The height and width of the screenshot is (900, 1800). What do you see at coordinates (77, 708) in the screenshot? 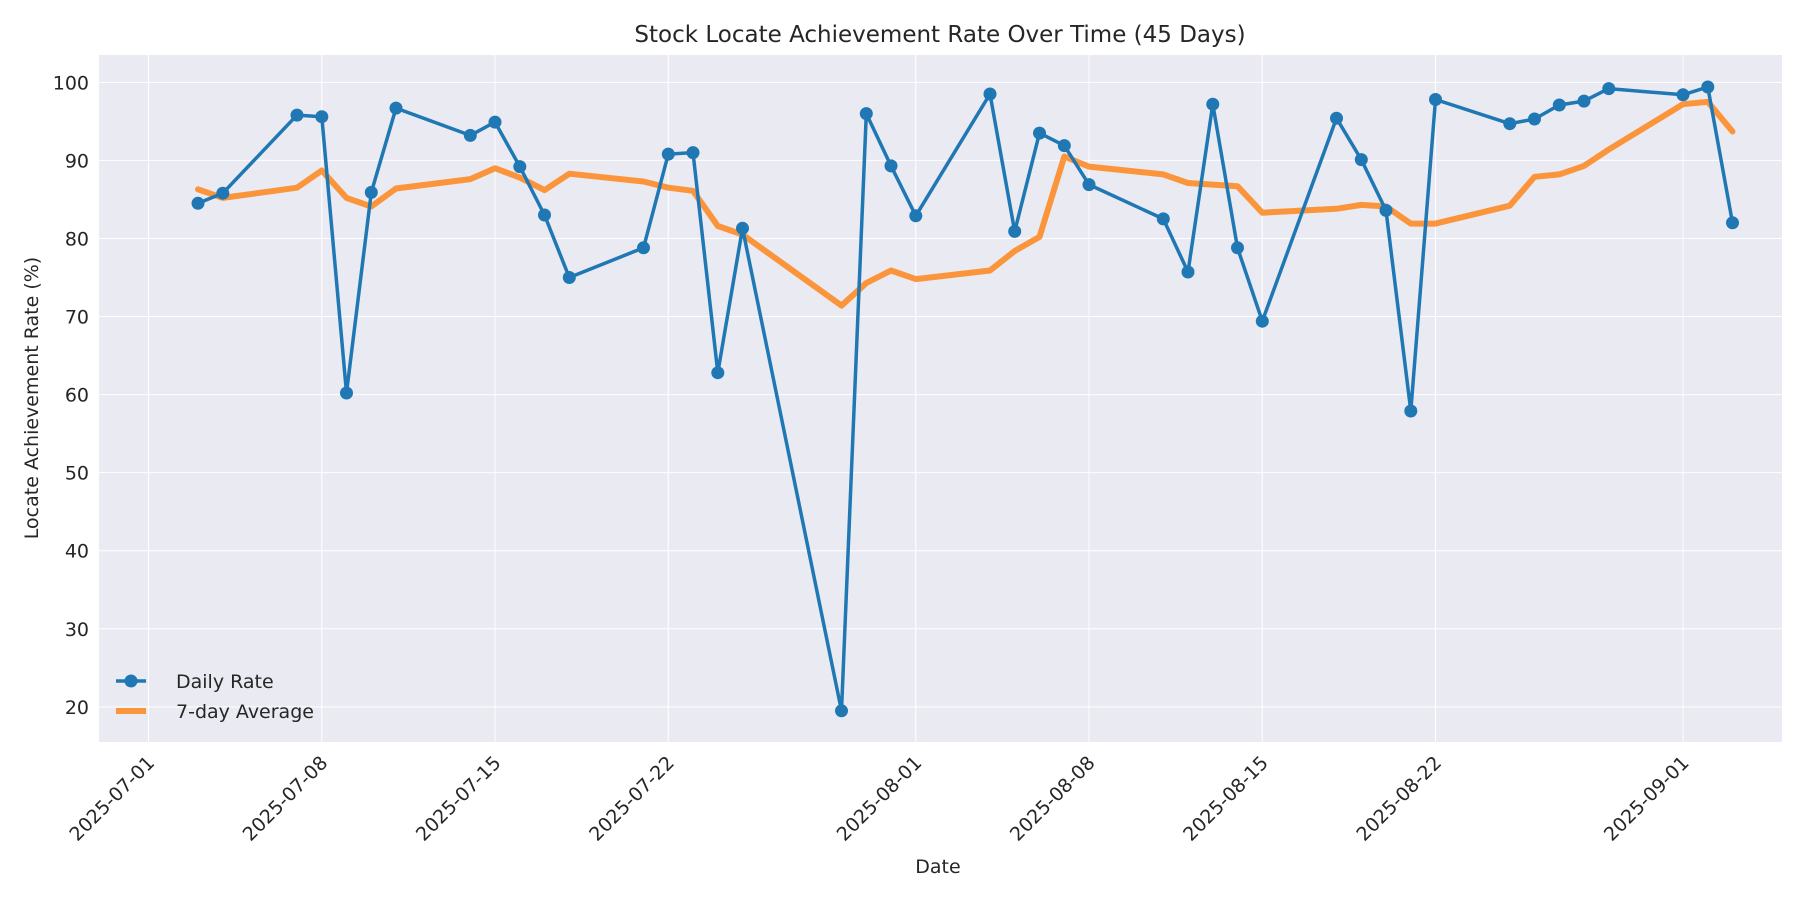
I see `y-tick-label: 20` at bounding box center [77, 708].